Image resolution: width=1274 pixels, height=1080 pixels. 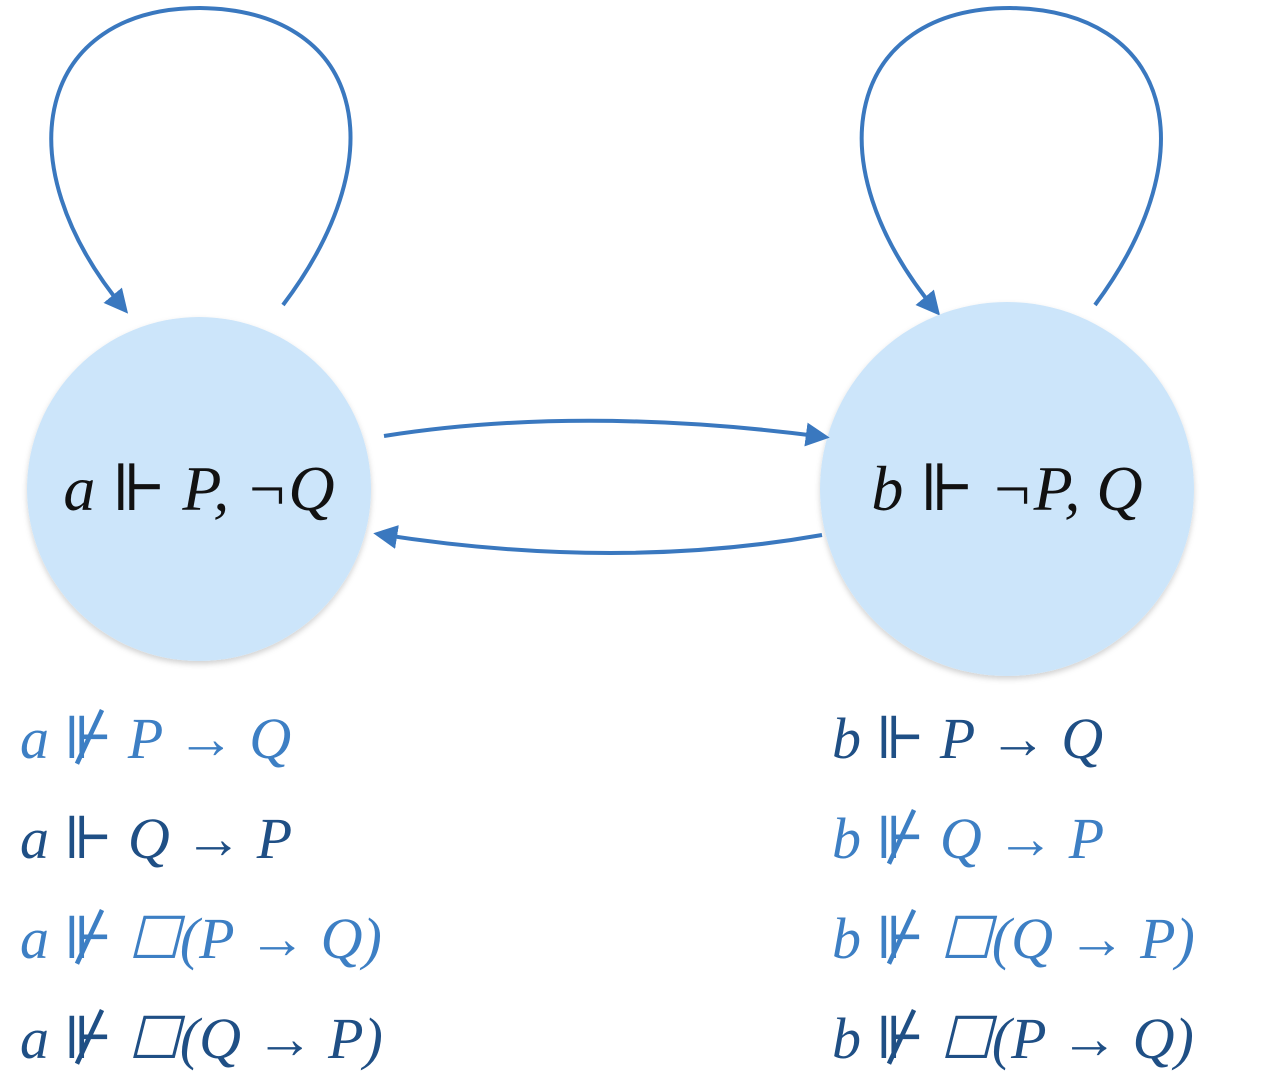 What do you see at coordinates (156, 738) in the screenshot?
I see `fact-a-1: a ⊮ P → Q` at bounding box center [156, 738].